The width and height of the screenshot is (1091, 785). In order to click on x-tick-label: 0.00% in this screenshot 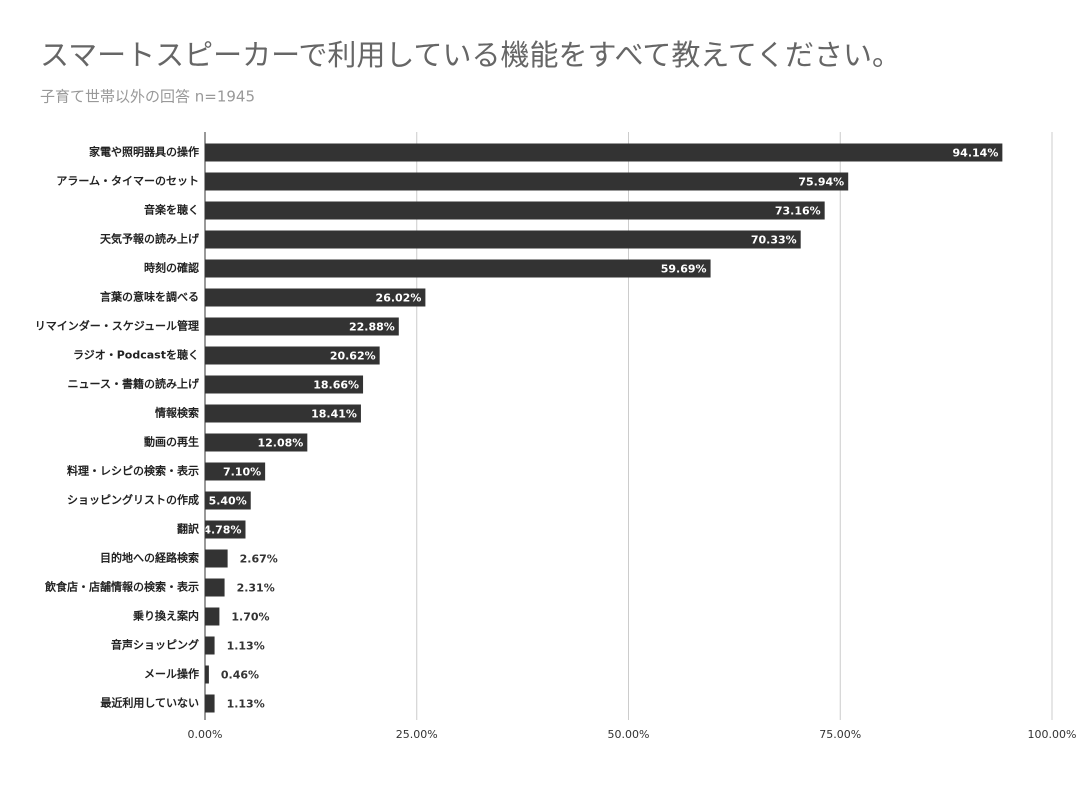, I will do `click(205, 734)`.